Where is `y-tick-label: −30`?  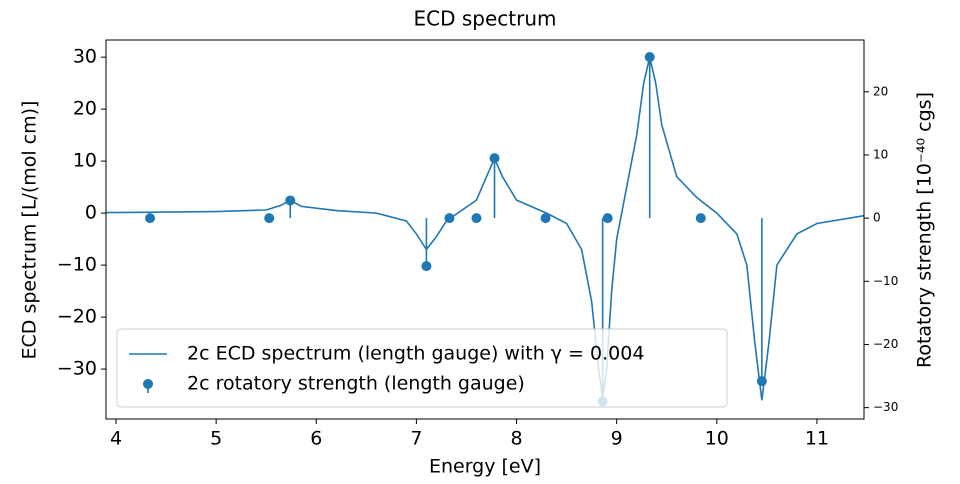 y-tick-label: −30 is located at coordinates (77, 369).